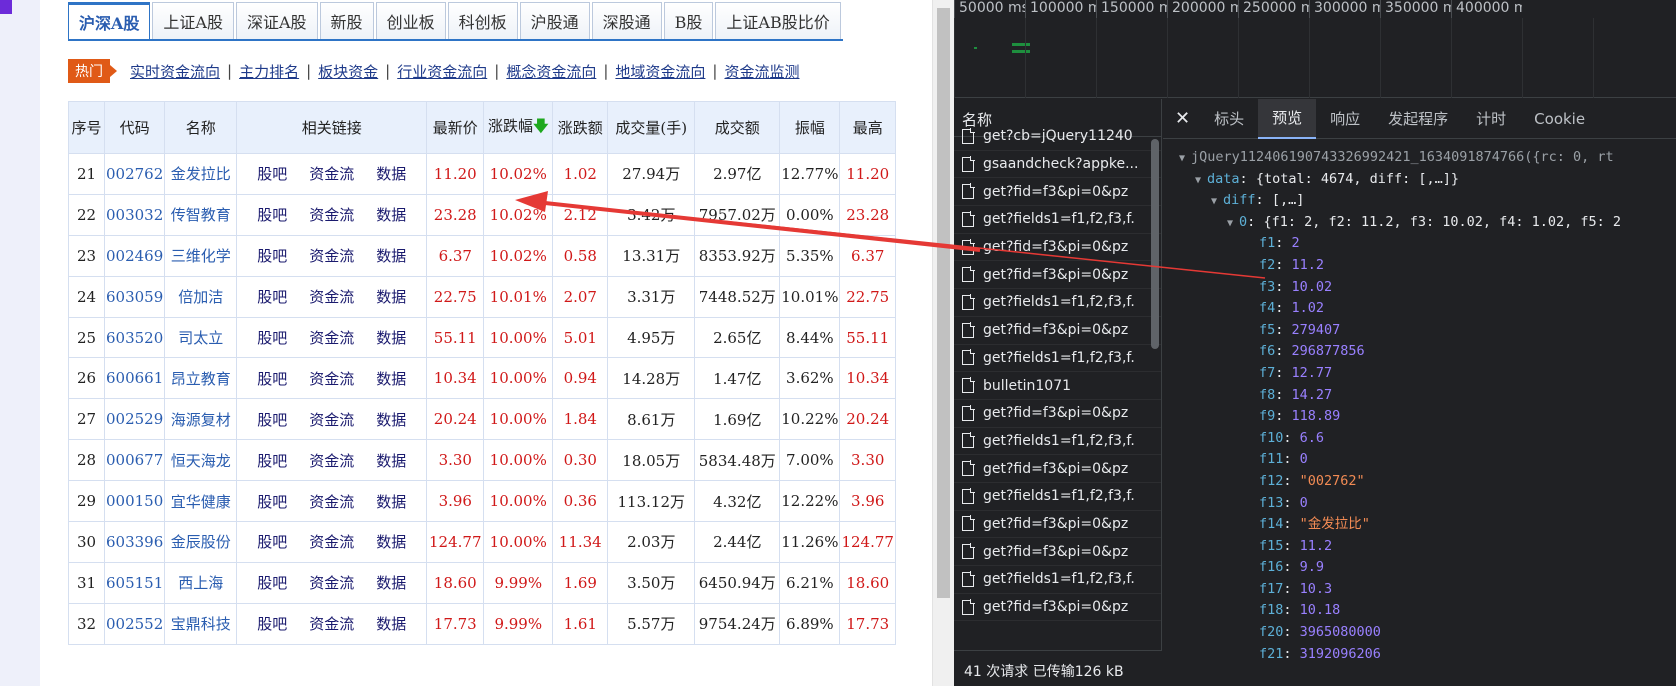 The width and height of the screenshot is (1676, 686). I want to click on column-header: 涨跌幅🡇, so click(518, 127).